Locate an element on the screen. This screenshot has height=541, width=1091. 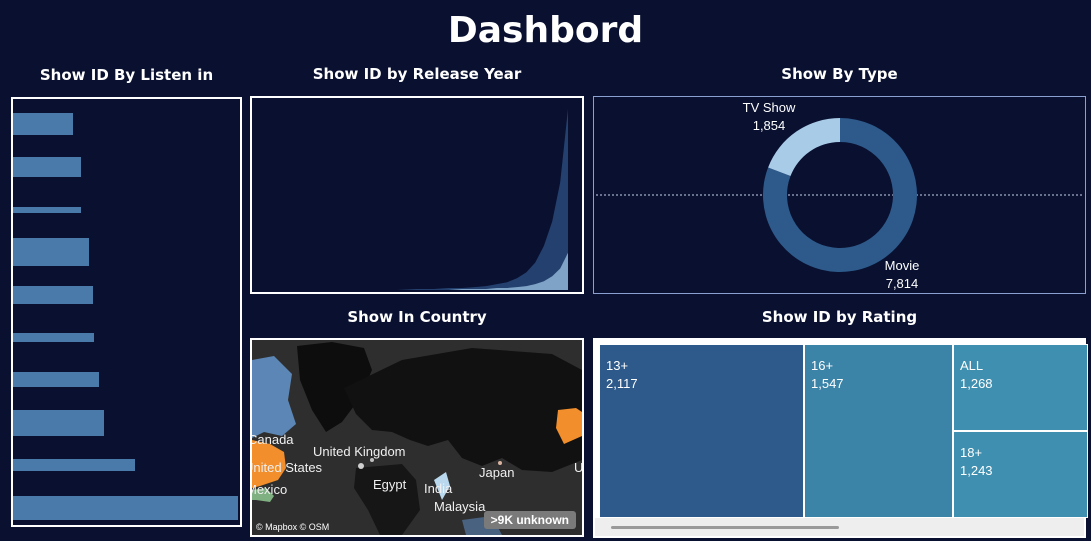
map-label-usa: United States is located at coordinates (286, 467).